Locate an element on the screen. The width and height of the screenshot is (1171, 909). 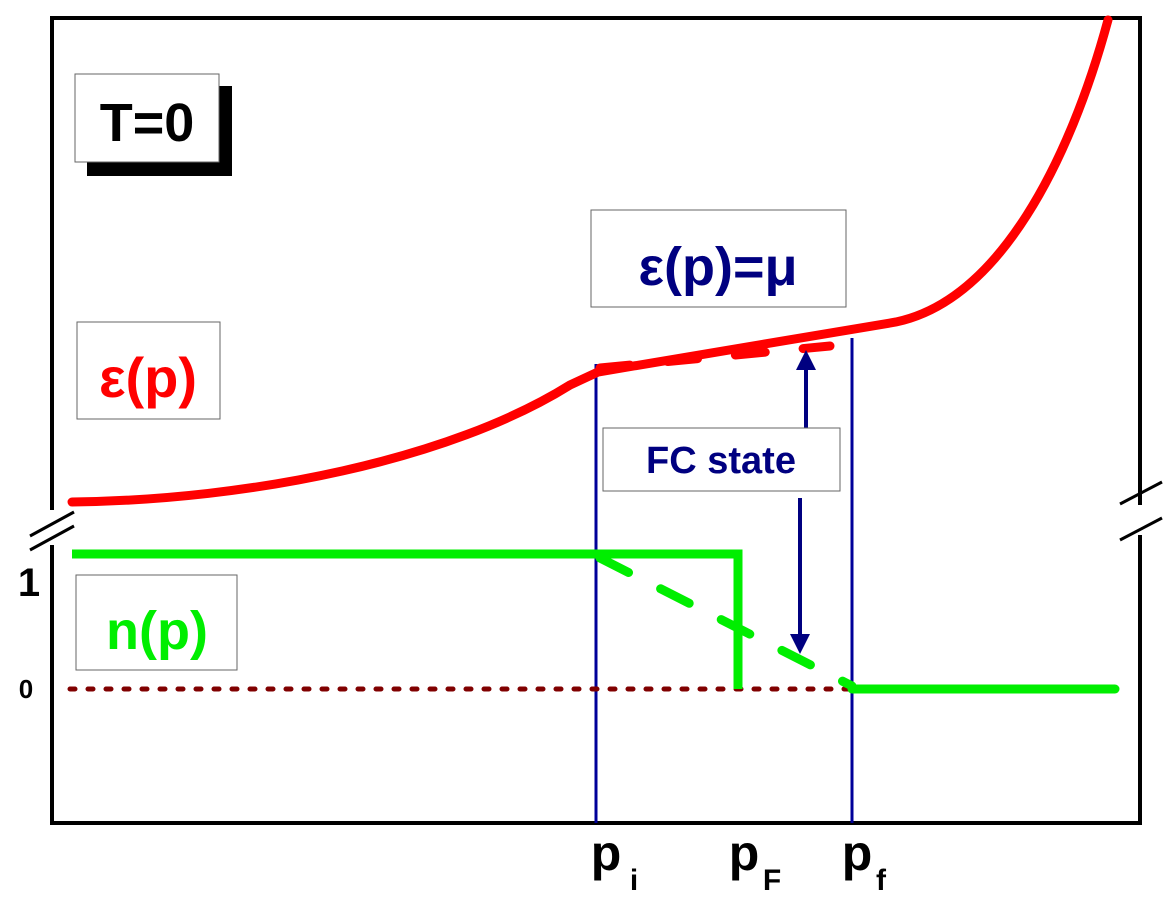
x-tick-p-F: p F is located at coordinates (755, 861).